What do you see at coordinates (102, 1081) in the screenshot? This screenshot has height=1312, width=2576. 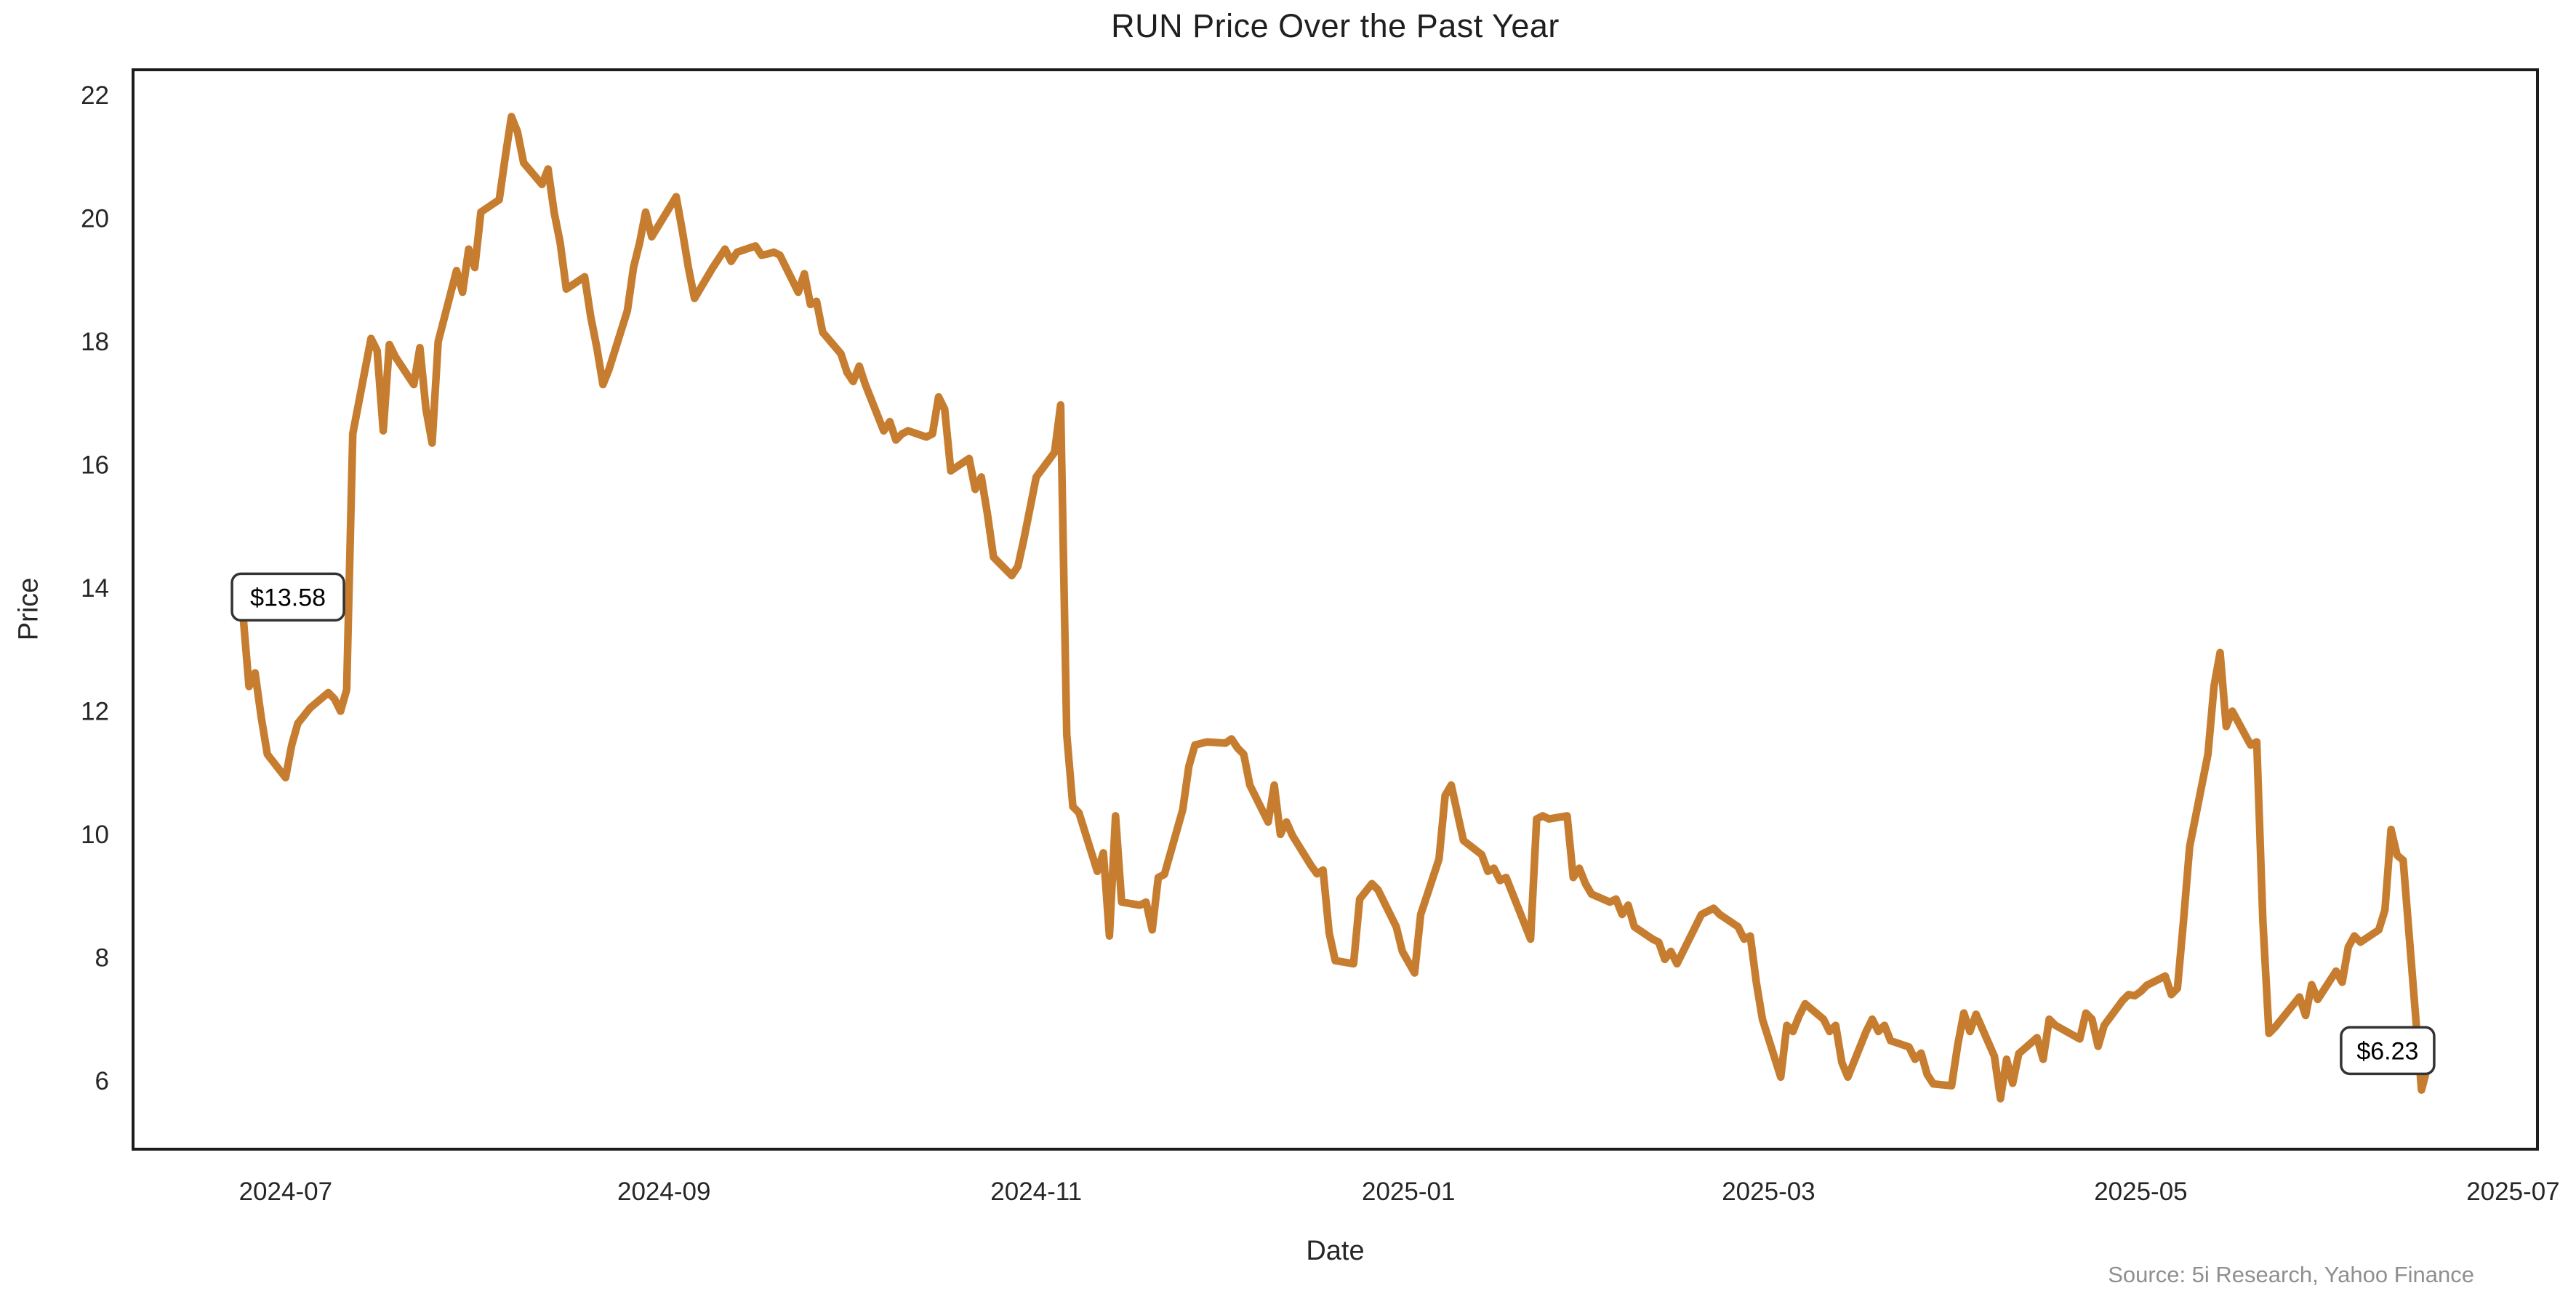 I see `y-tick-label: 6` at bounding box center [102, 1081].